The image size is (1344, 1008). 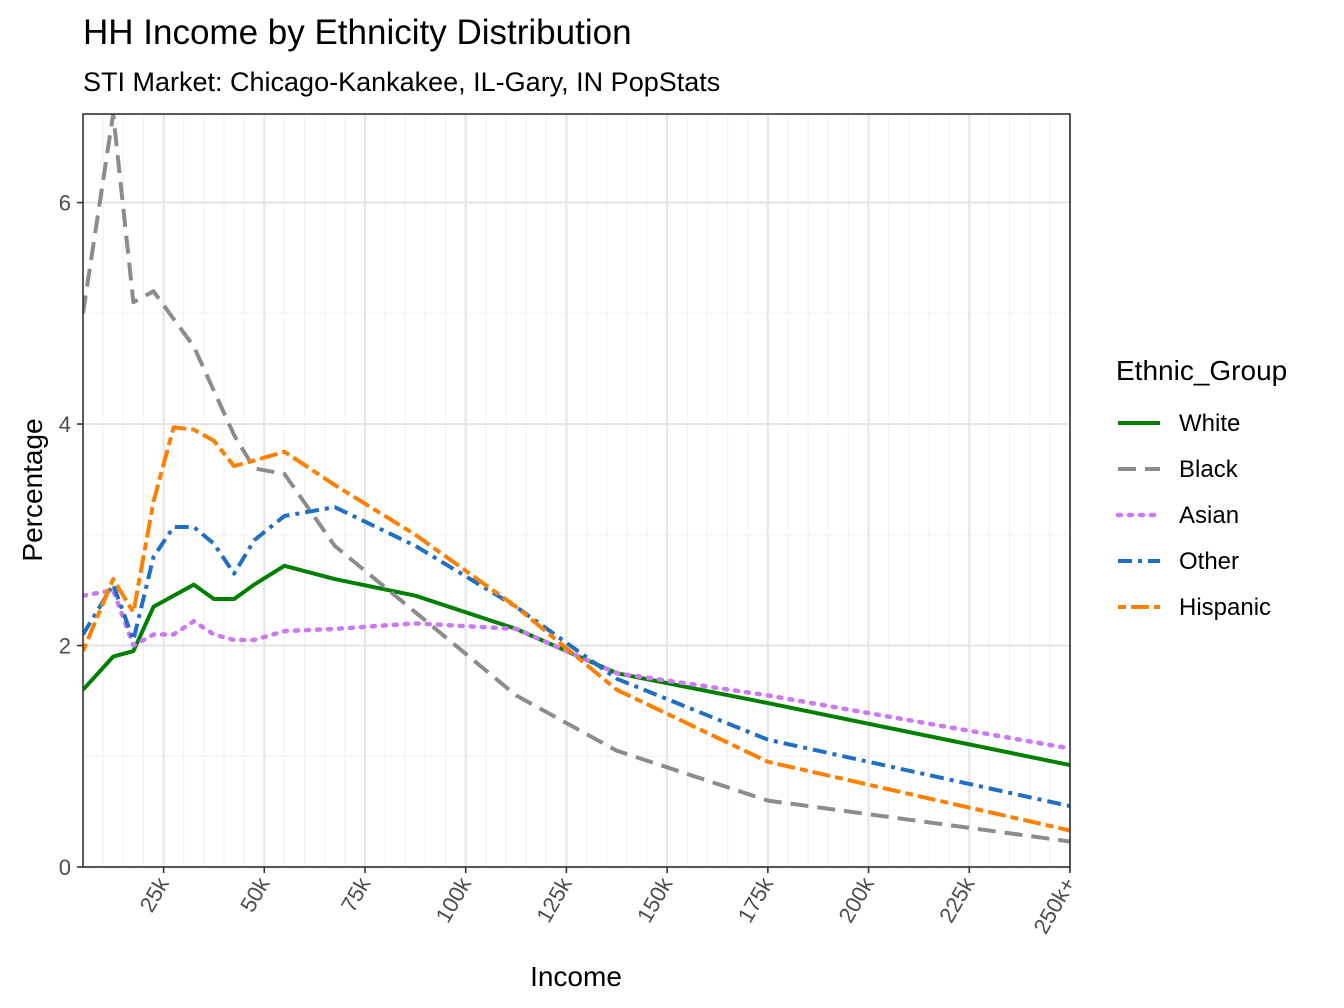 I want to click on legend-label-black: Black, so click(x=1209, y=469).